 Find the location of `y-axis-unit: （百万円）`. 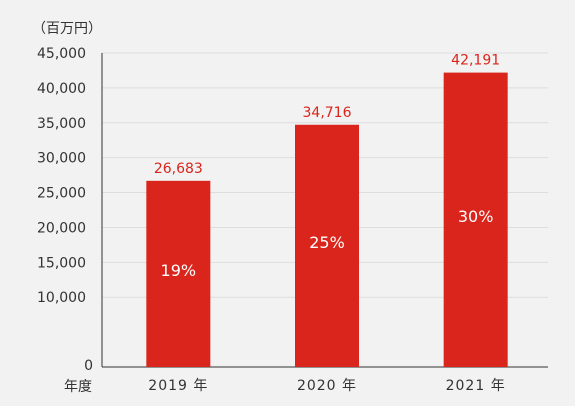

y-axis-unit: （百万円） is located at coordinates (67, 29).